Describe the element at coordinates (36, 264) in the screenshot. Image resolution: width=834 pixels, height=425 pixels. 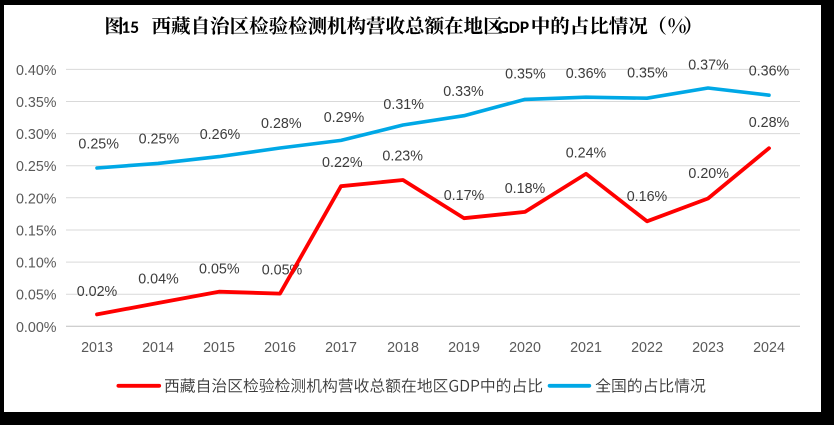
I see `svg-text: 0.10%` at that location.